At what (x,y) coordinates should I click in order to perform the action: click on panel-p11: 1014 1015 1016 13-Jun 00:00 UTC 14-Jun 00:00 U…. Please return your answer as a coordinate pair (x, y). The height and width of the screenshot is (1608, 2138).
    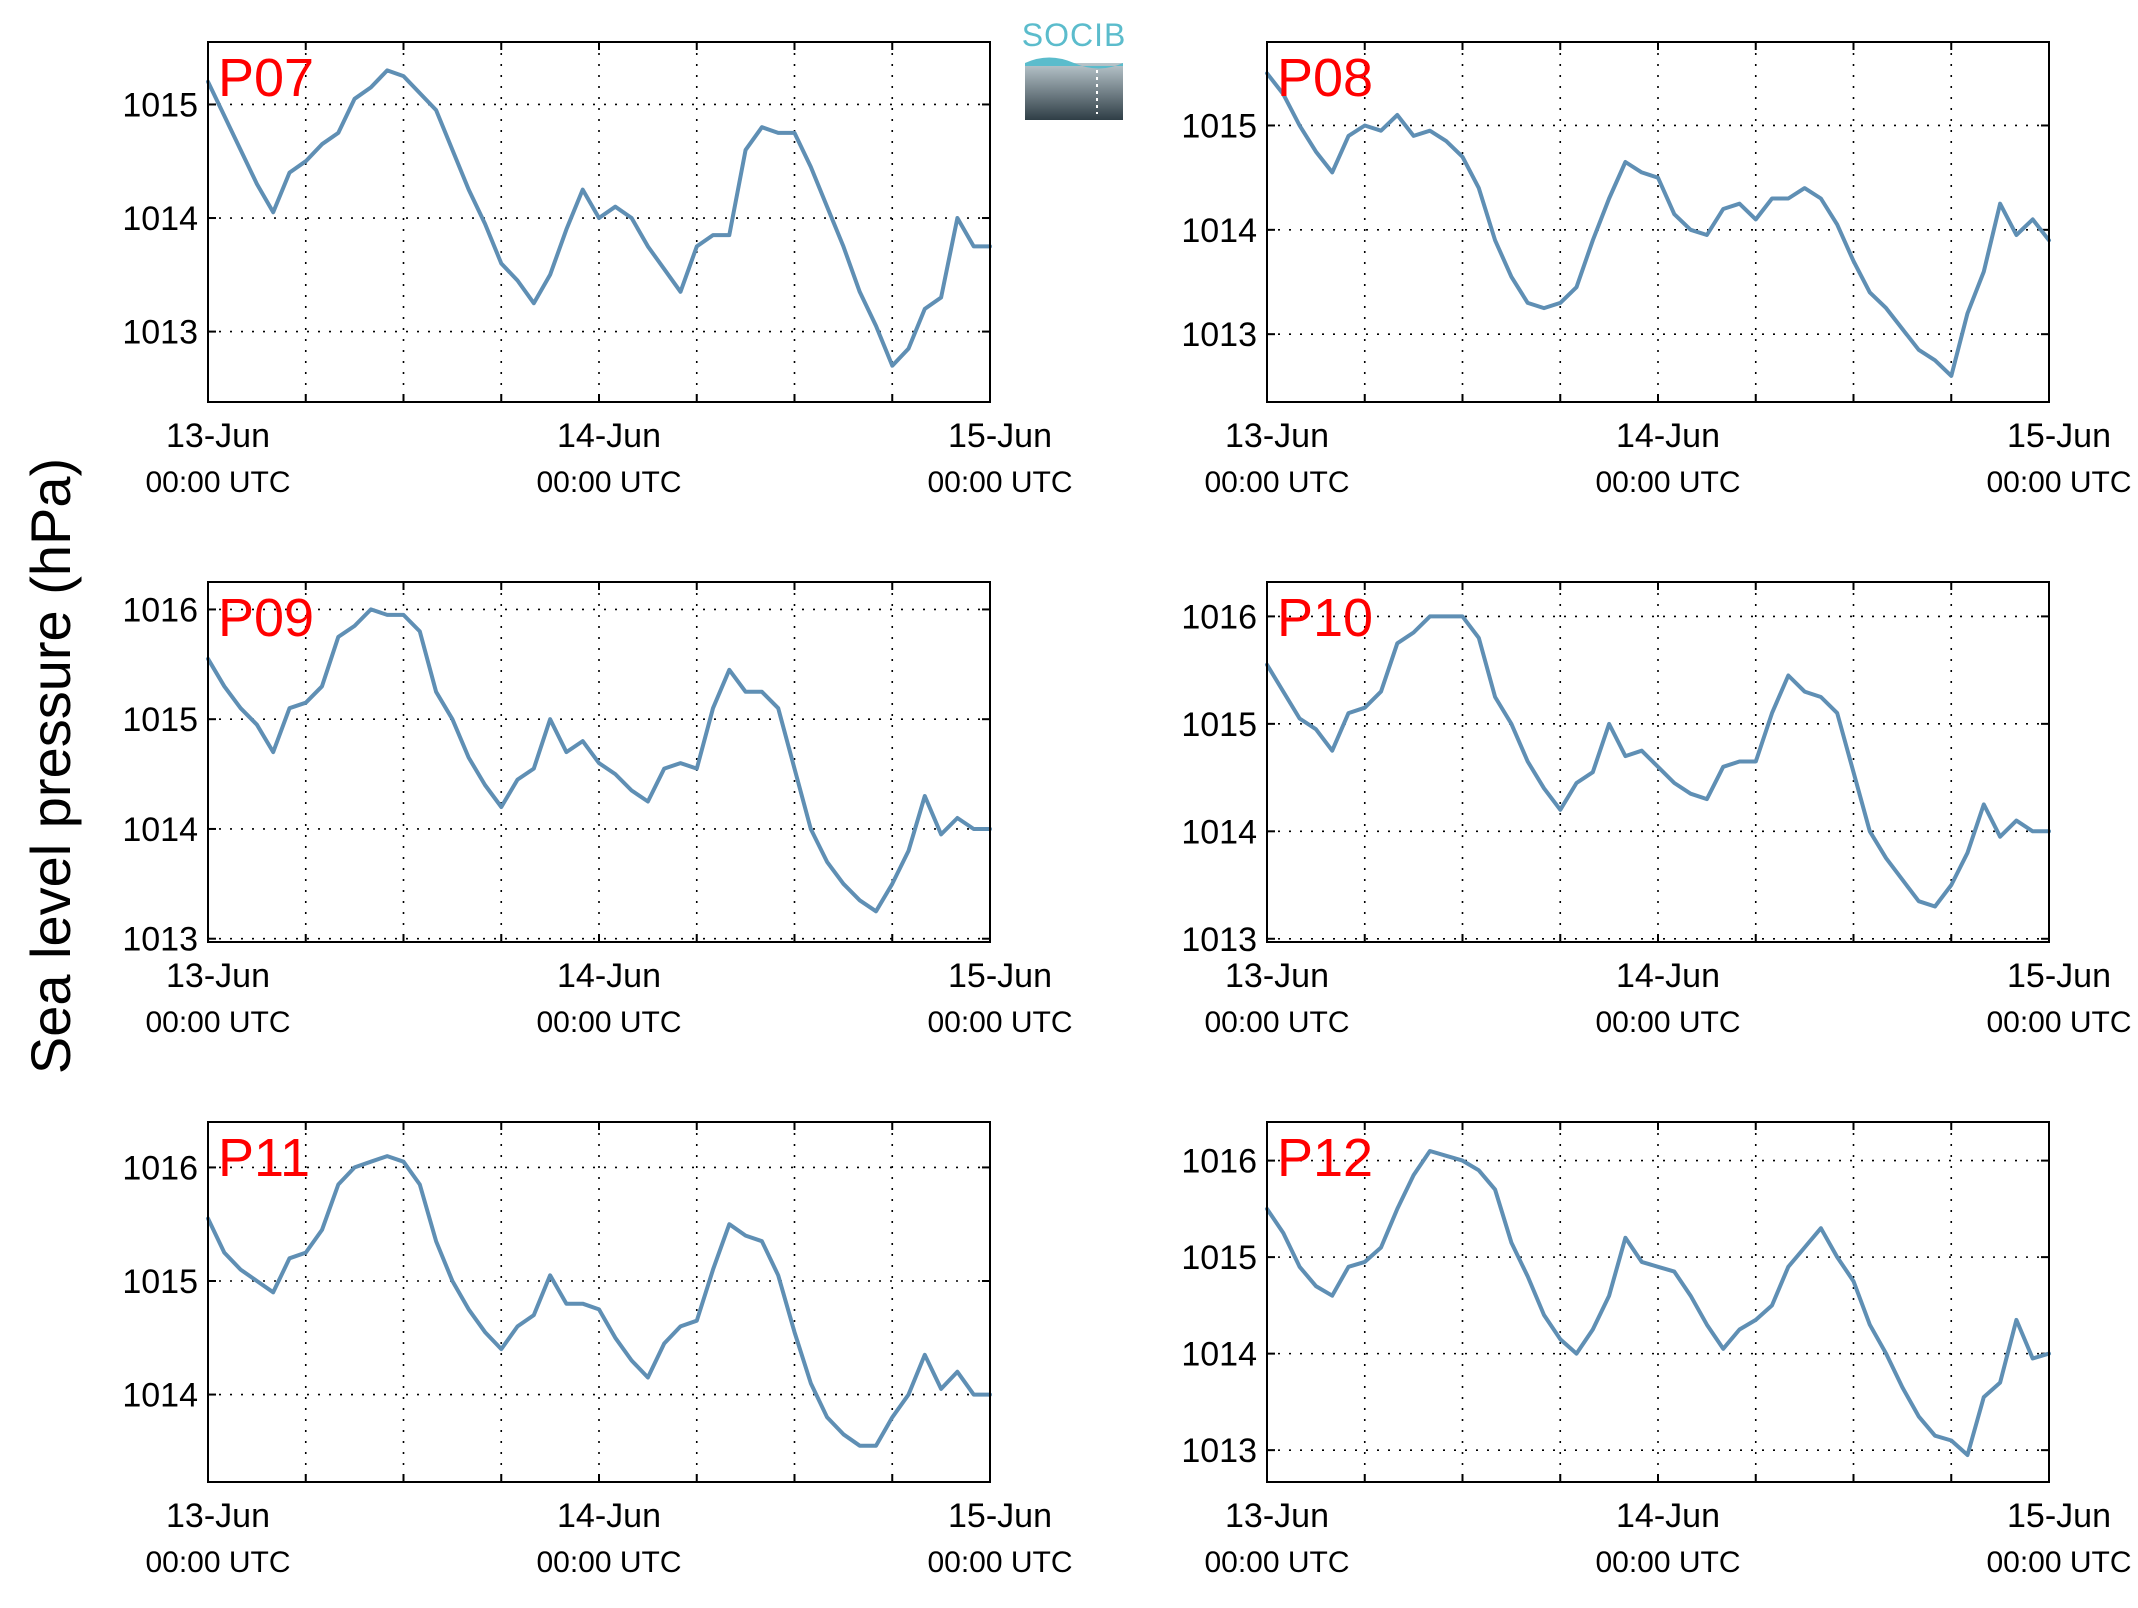
    Looking at the image, I should click on (597, 1350).